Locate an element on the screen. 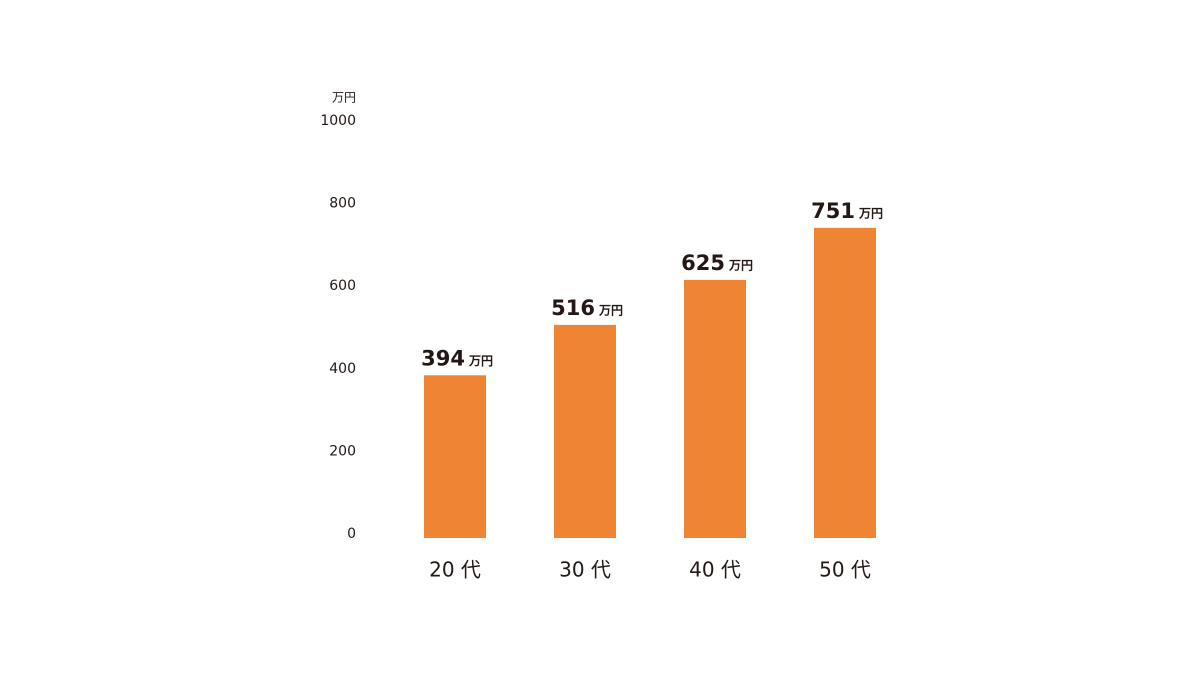 This screenshot has width=1200, height=680. y-tick-label: 800 is located at coordinates (342, 204).